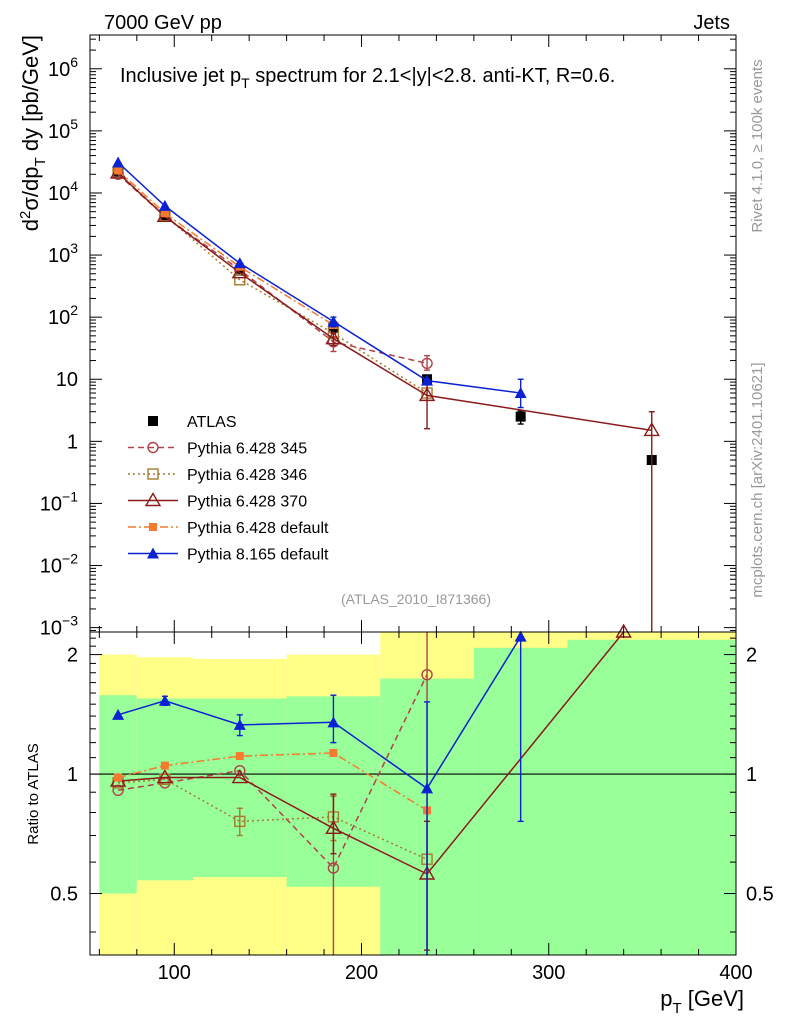 The image size is (786, 1024). Describe the element at coordinates (63, 191) in the screenshot. I see `y-tick-label: 10⁴` at that location.